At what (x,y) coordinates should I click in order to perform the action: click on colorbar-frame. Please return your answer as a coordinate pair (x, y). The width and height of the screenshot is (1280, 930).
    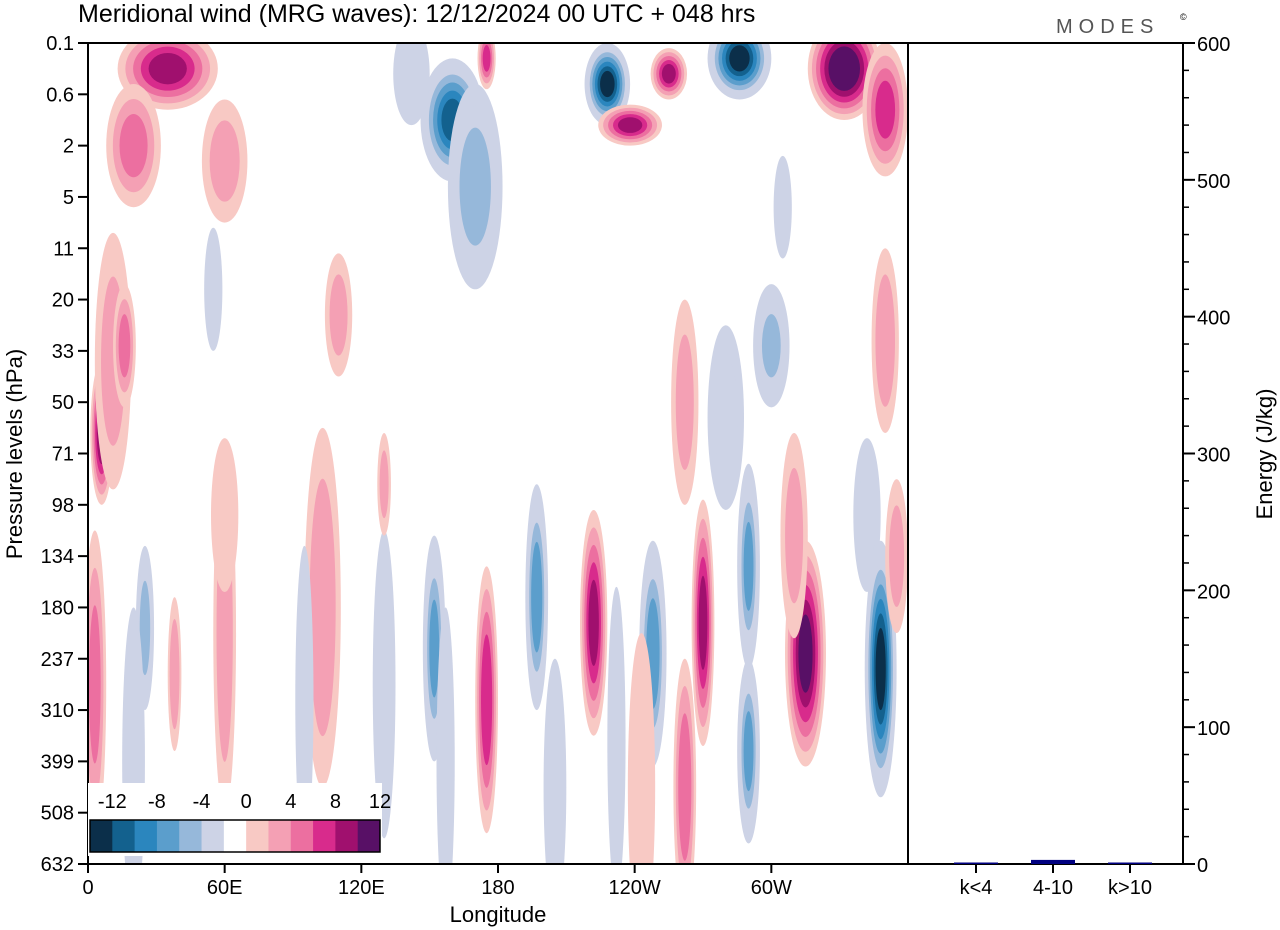
    Looking at the image, I should click on (235, 836).